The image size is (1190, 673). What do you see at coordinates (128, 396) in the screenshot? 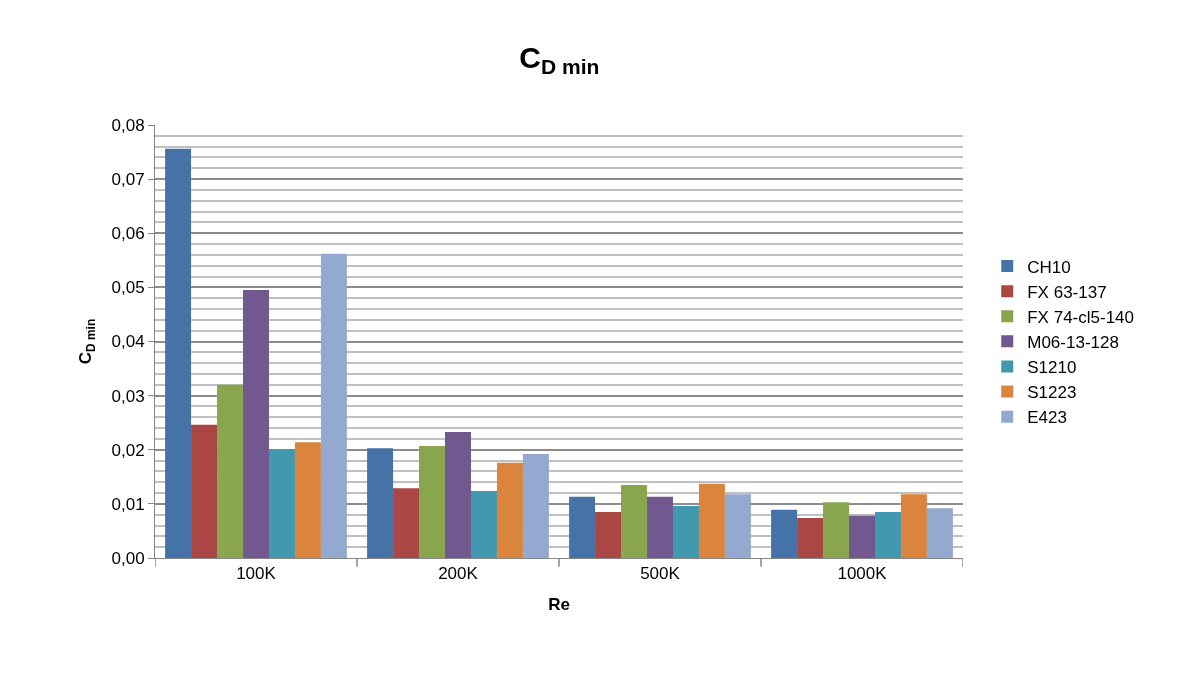
I see `y-tick-label: 0,03` at bounding box center [128, 396].